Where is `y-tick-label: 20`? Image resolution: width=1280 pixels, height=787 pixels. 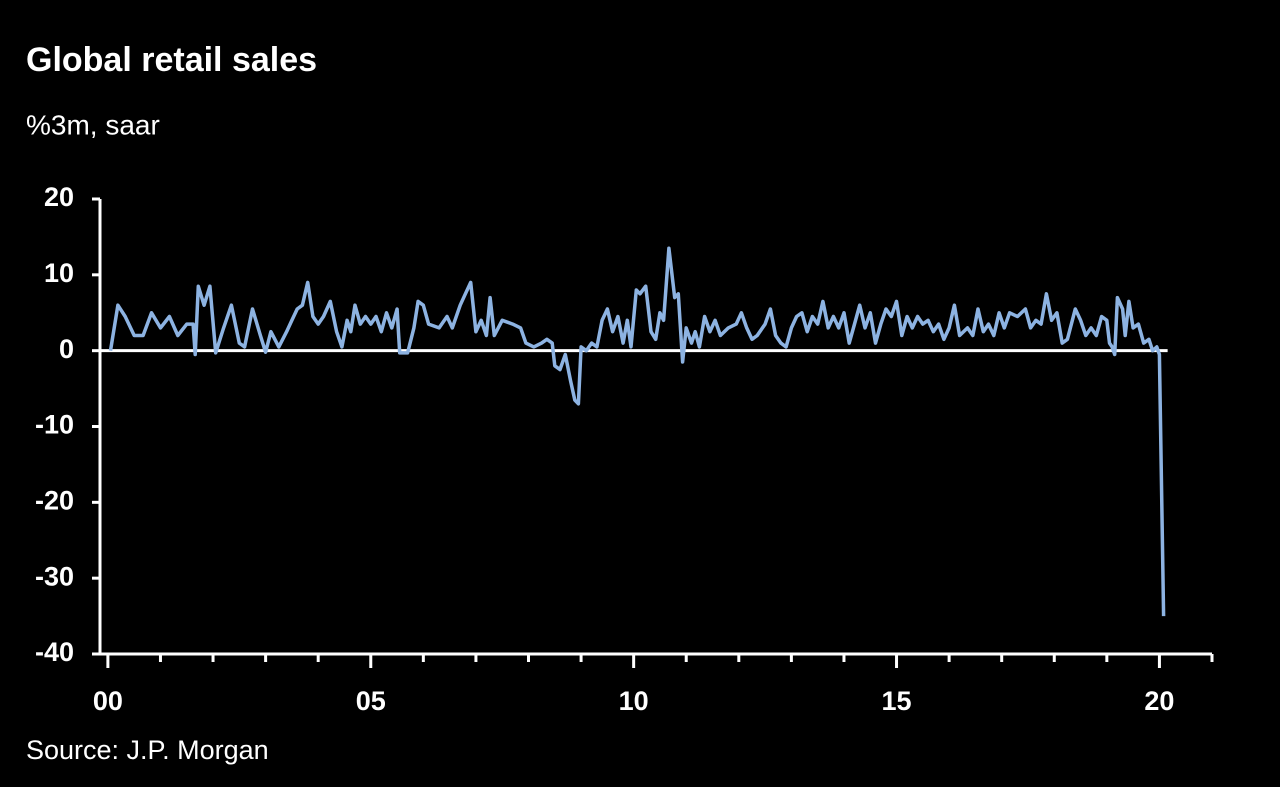 y-tick-label: 20 is located at coordinates (59, 197).